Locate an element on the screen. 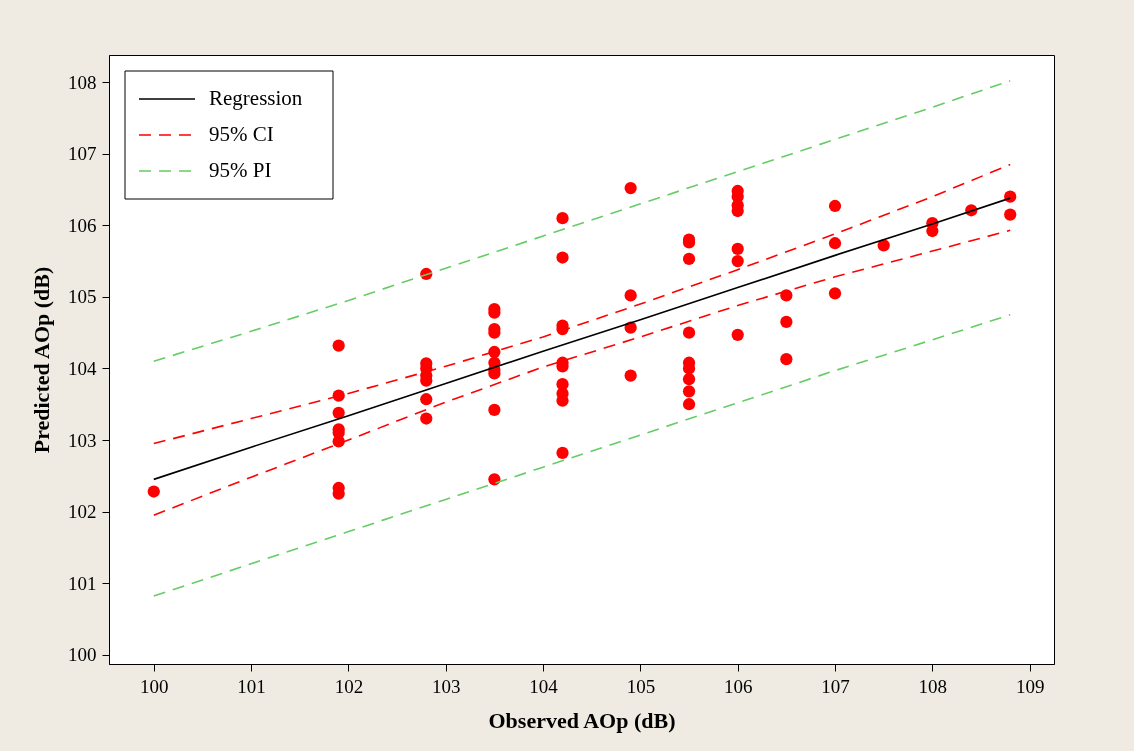 The image size is (1134, 751). x-tick-label: 107 is located at coordinates (835, 686).